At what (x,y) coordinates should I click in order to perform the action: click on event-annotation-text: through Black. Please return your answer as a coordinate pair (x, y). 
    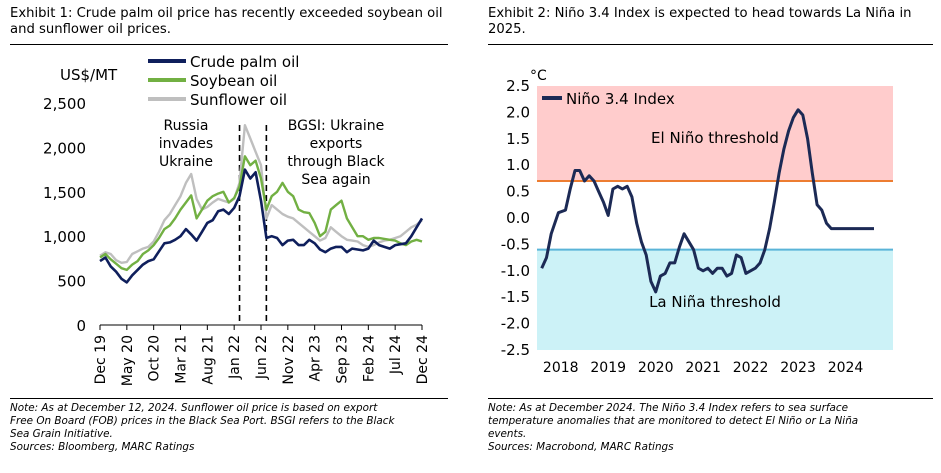
    Looking at the image, I should click on (336, 162).